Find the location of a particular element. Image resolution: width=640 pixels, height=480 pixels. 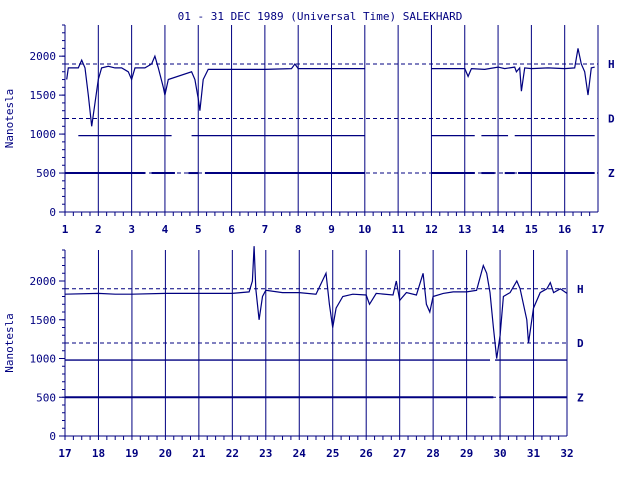

x-tick-label: 11 is located at coordinates (399, 229).